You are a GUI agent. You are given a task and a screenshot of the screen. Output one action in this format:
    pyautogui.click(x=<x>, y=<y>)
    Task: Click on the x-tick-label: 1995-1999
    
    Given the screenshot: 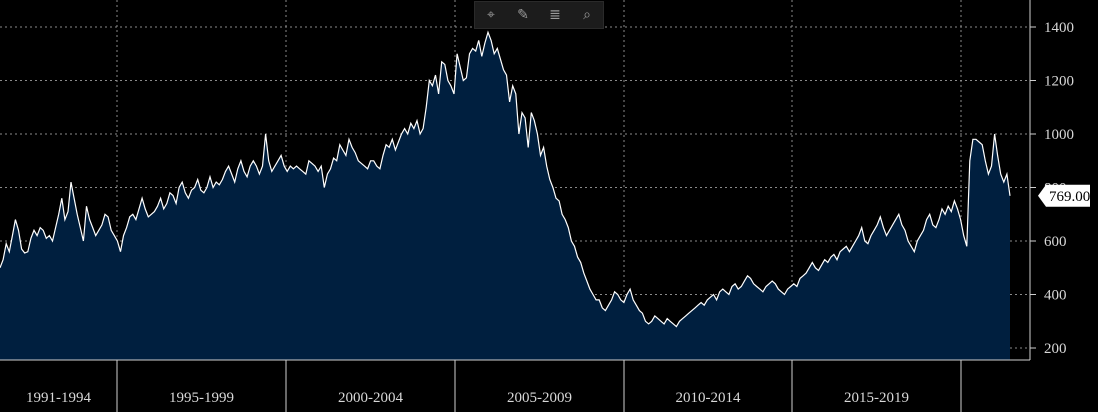 What is the action you would take?
    pyautogui.click(x=201, y=398)
    